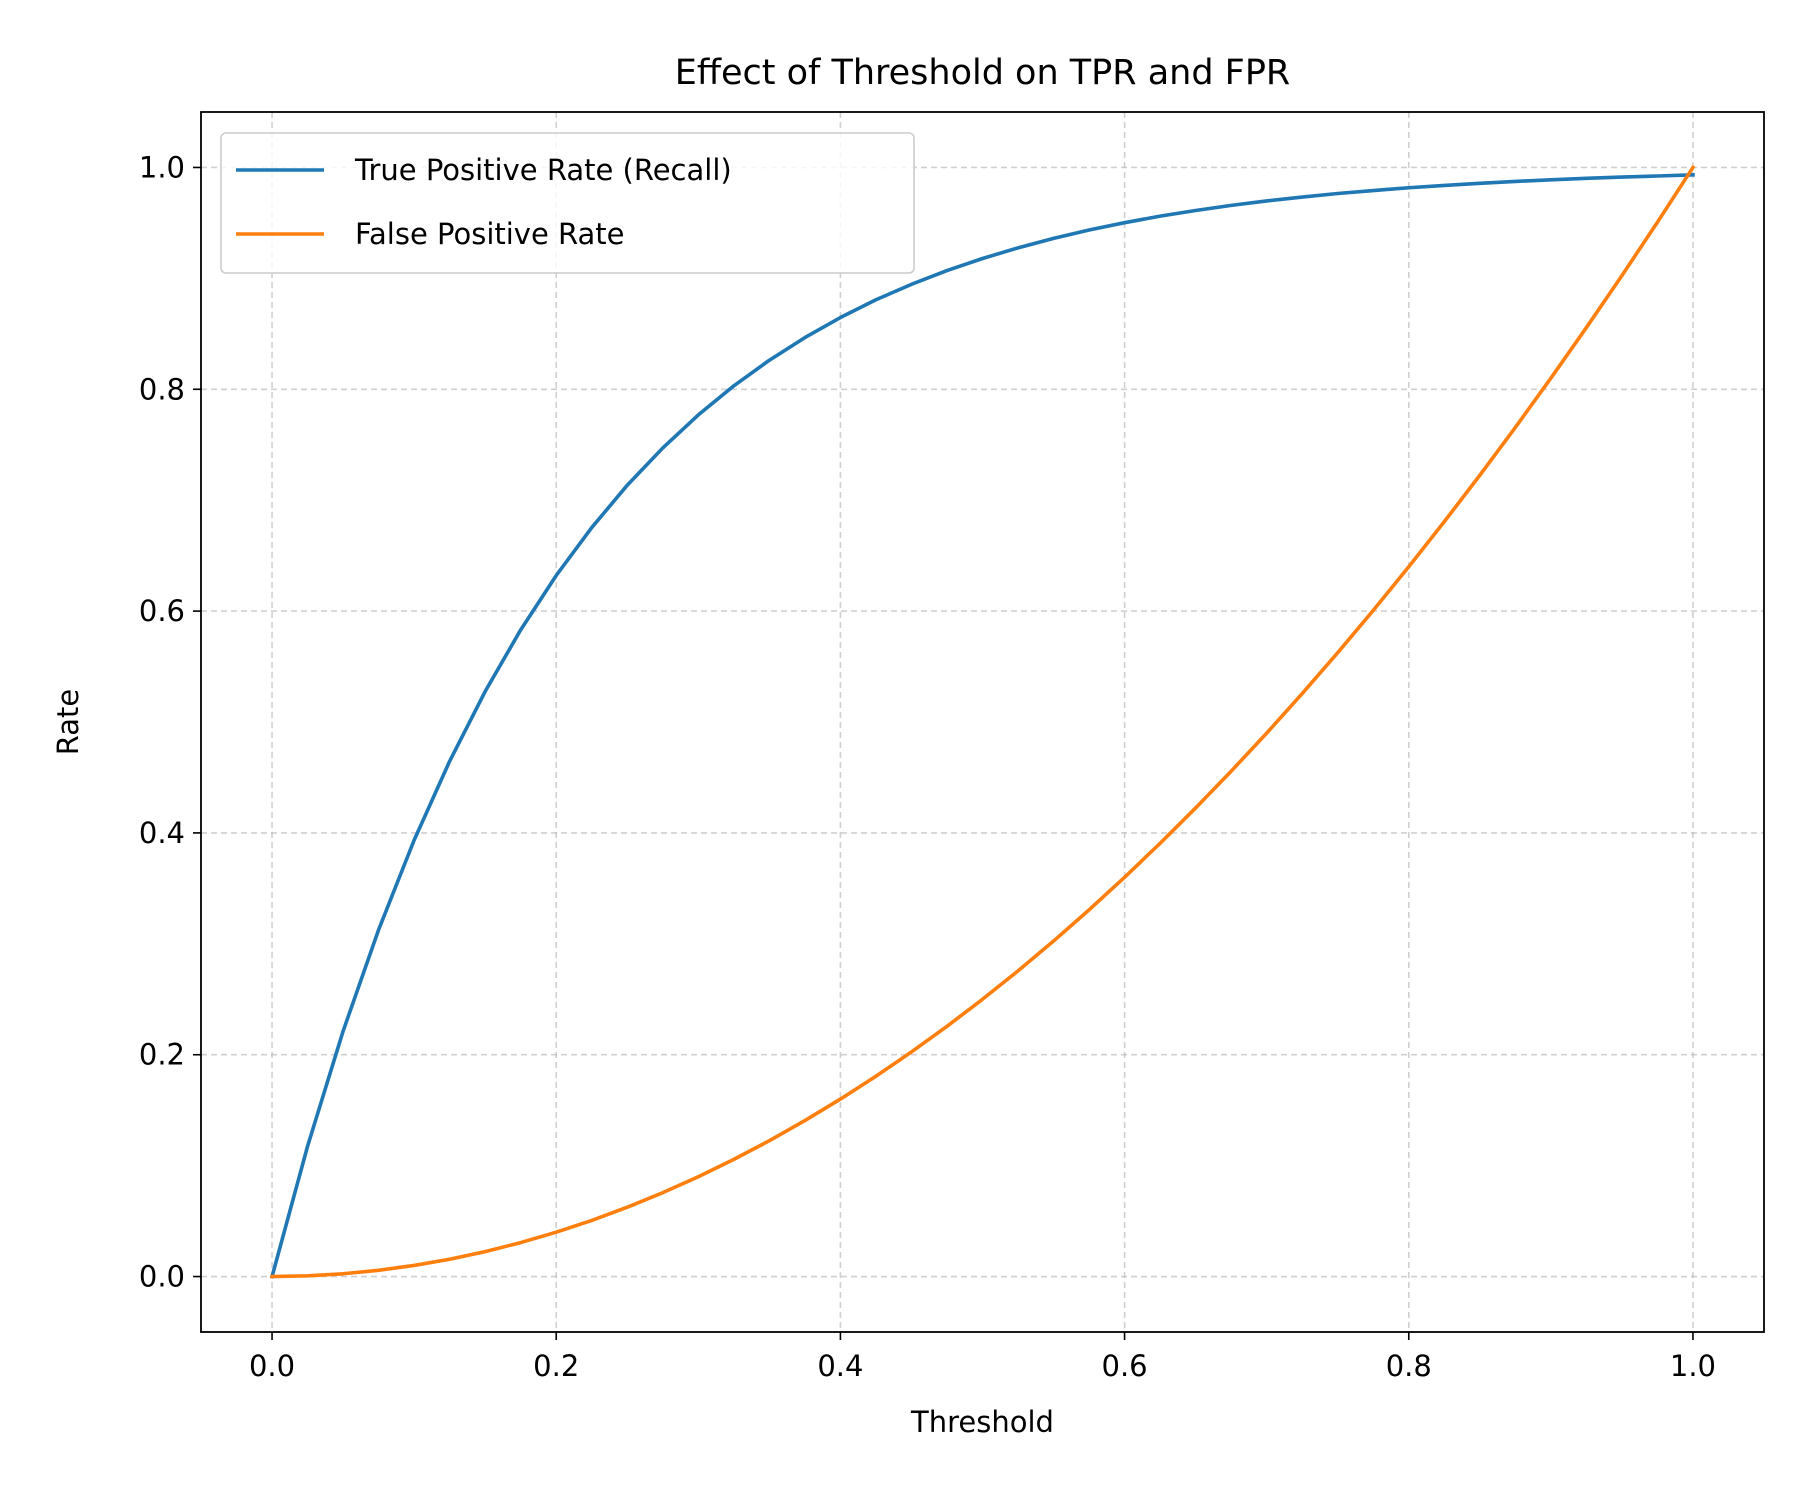  I want to click on y-tick-label: 0.4, so click(162, 833).